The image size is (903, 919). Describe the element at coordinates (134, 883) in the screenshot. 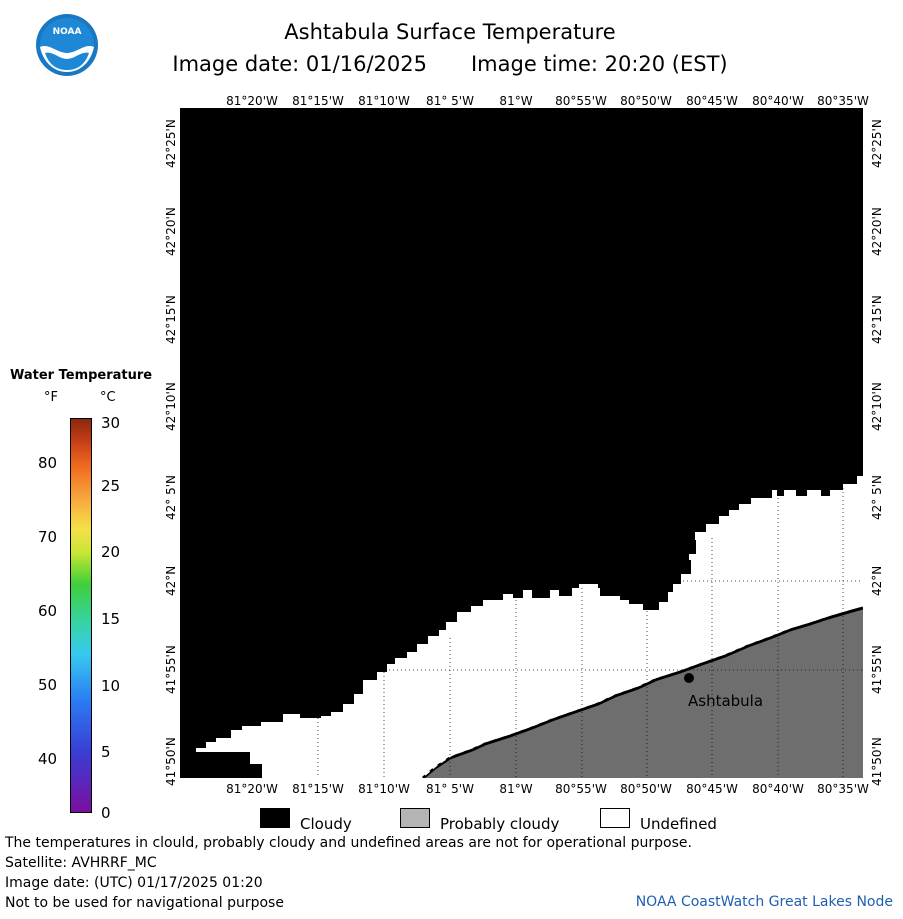

I see `utc-image-date: Image date: (UTC) 01/17/2025 01:20` at that location.